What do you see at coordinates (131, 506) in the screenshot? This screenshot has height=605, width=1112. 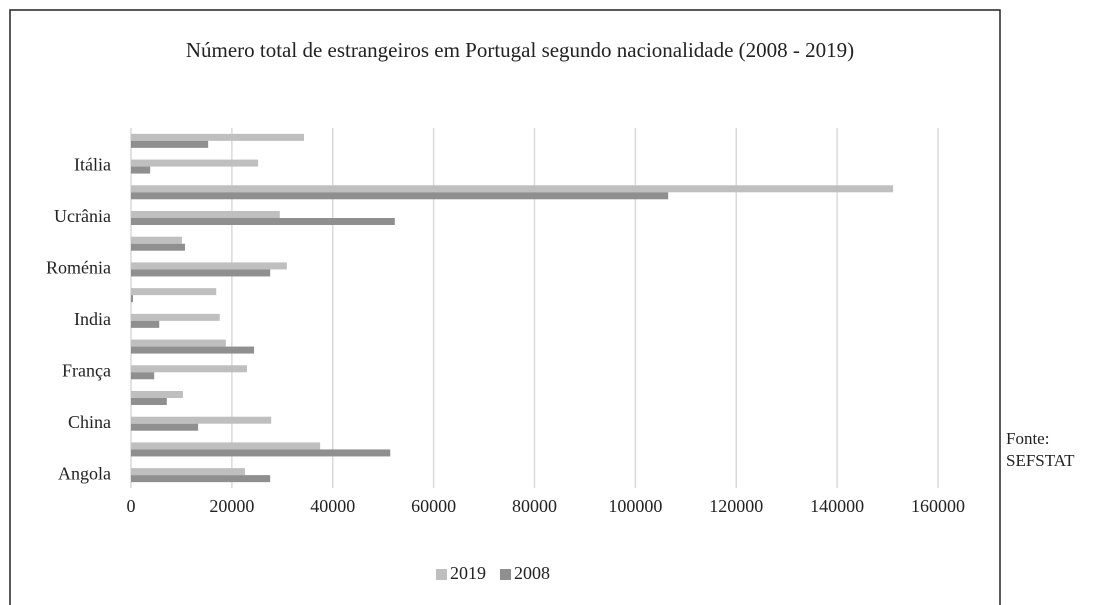 I see `x-tick-label: 0` at bounding box center [131, 506].